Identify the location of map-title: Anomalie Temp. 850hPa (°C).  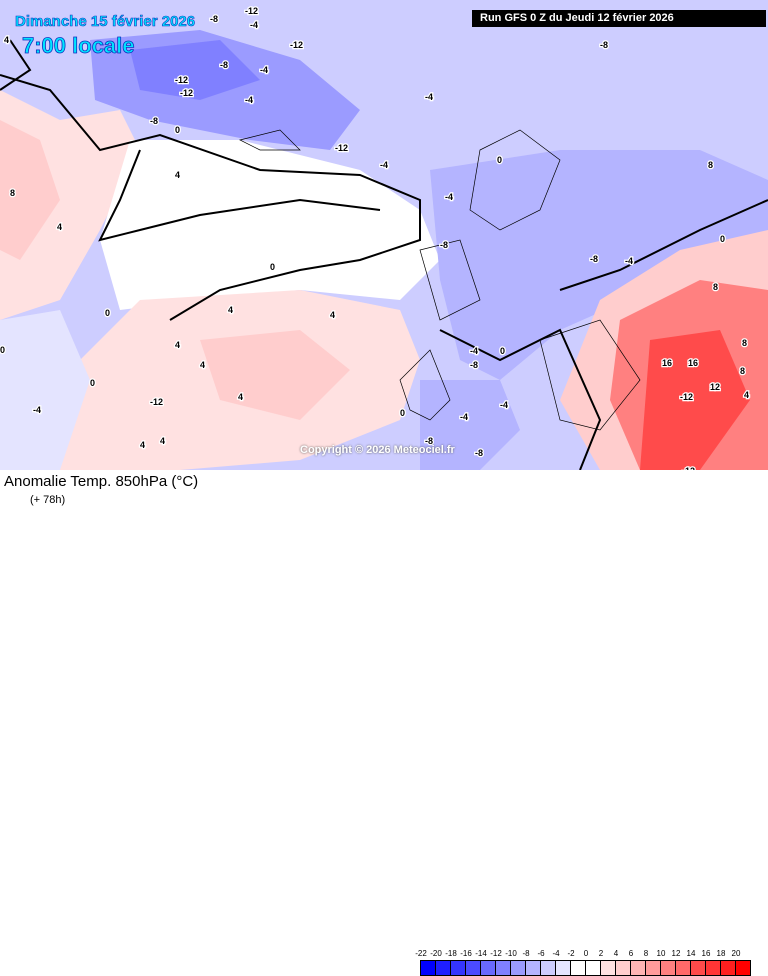
(101, 481).